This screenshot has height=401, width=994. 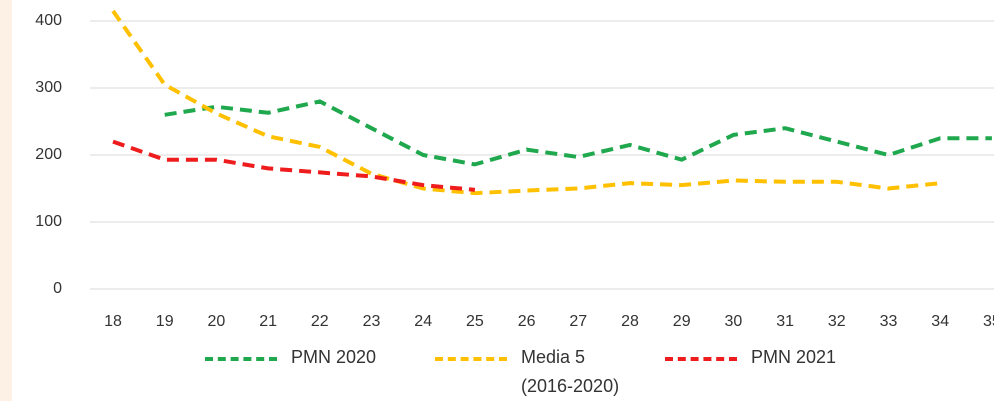 I want to click on y-tick-label: 0, so click(x=57, y=288).